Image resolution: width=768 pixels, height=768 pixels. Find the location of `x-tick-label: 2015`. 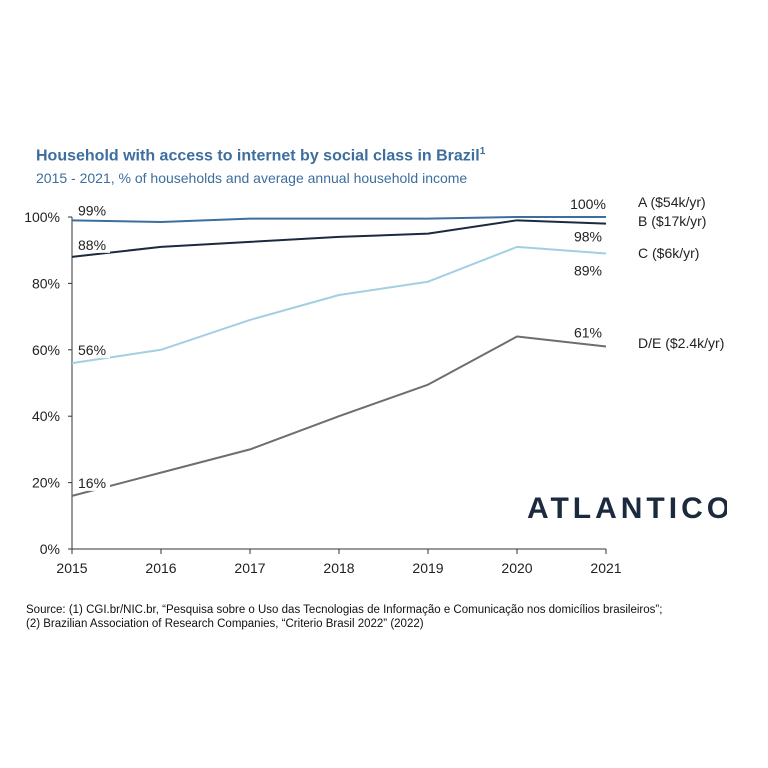

x-tick-label: 2015 is located at coordinates (71, 568).